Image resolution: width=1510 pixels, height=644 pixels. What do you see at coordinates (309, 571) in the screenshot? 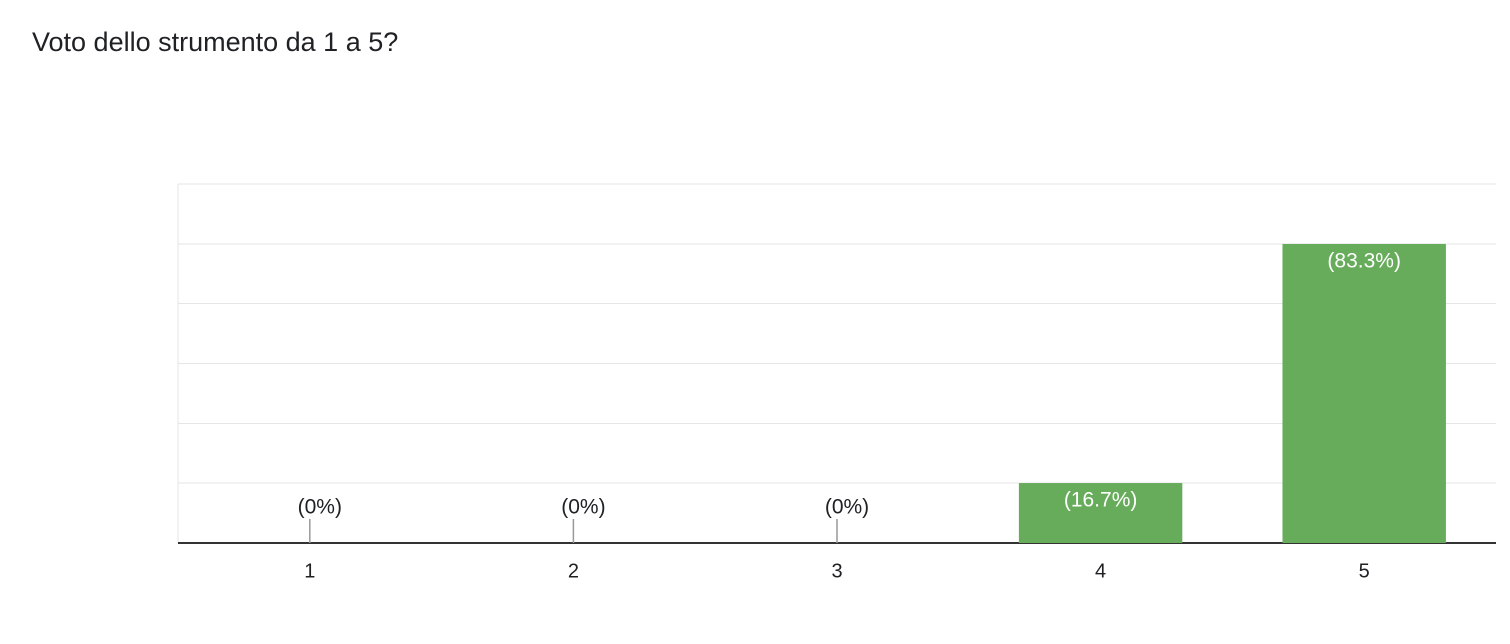
I see `x-tick-label: 1` at bounding box center [309, 571].